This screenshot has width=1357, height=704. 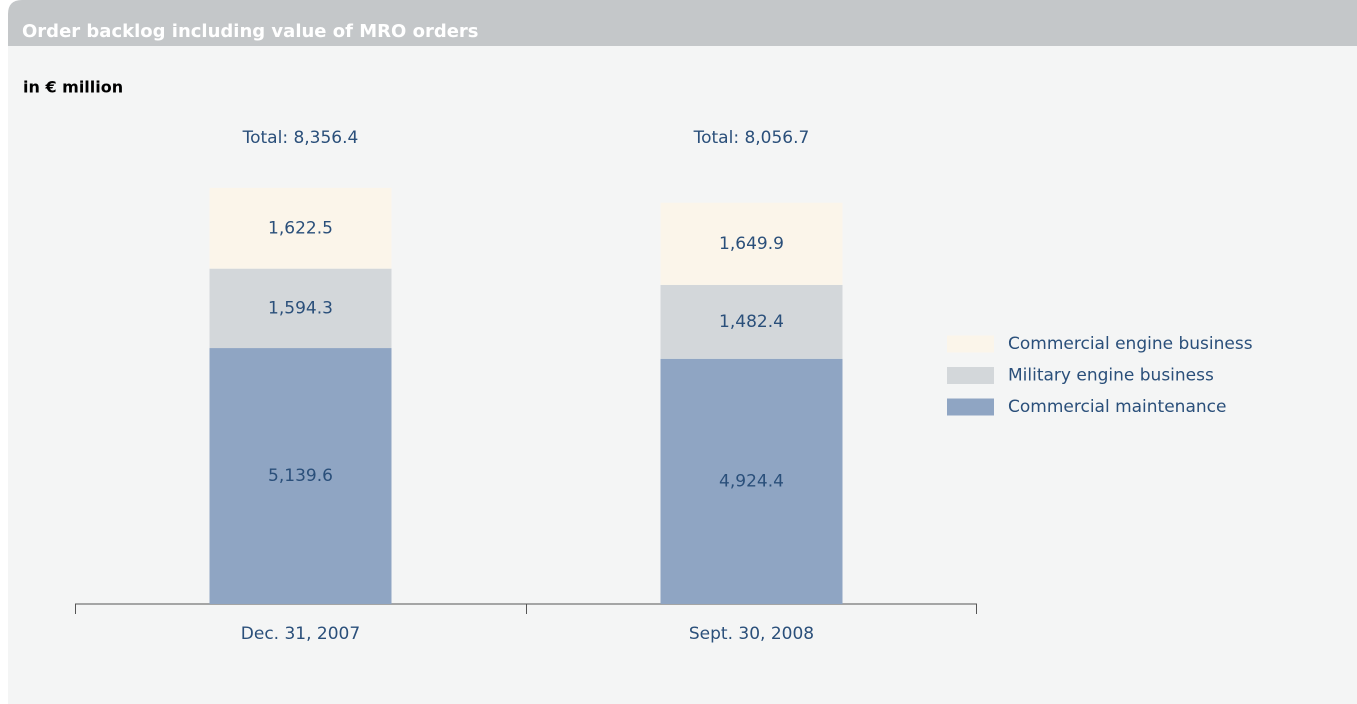 What do you see at coordinates (682, 23) in the screenshot?
I see `header-bar` at bounding box center [682, 23].